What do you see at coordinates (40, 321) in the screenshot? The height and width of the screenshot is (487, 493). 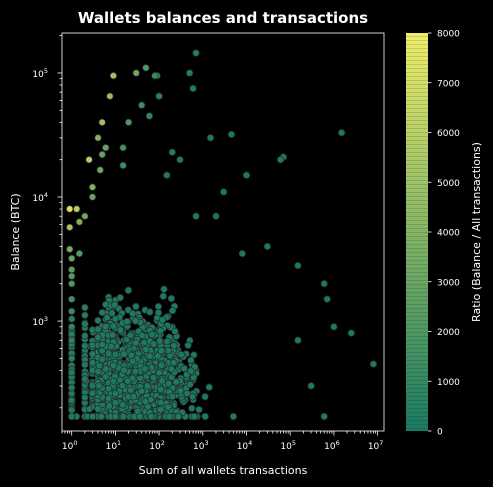 I see `y-tick-label: 103` at bounding box center [40, 321].